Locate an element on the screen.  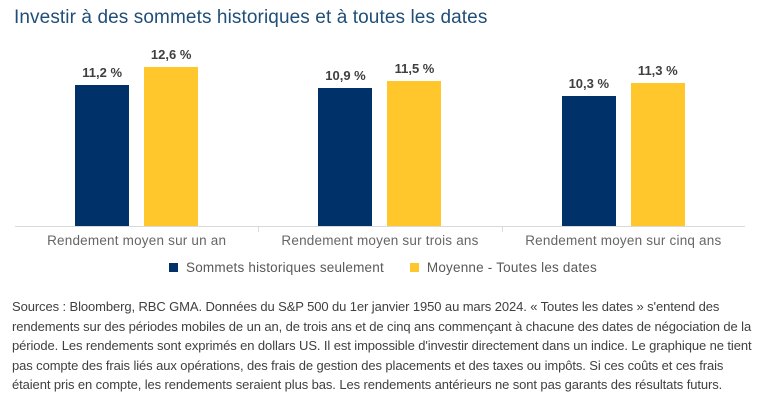
bar-value-label: 12,6 % is located at coordinates (171, 54).